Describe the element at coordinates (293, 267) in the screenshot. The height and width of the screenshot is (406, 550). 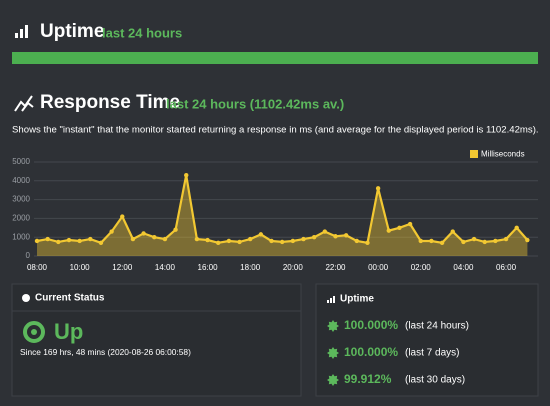
I see `x-tick-label: 20:00` at that location.